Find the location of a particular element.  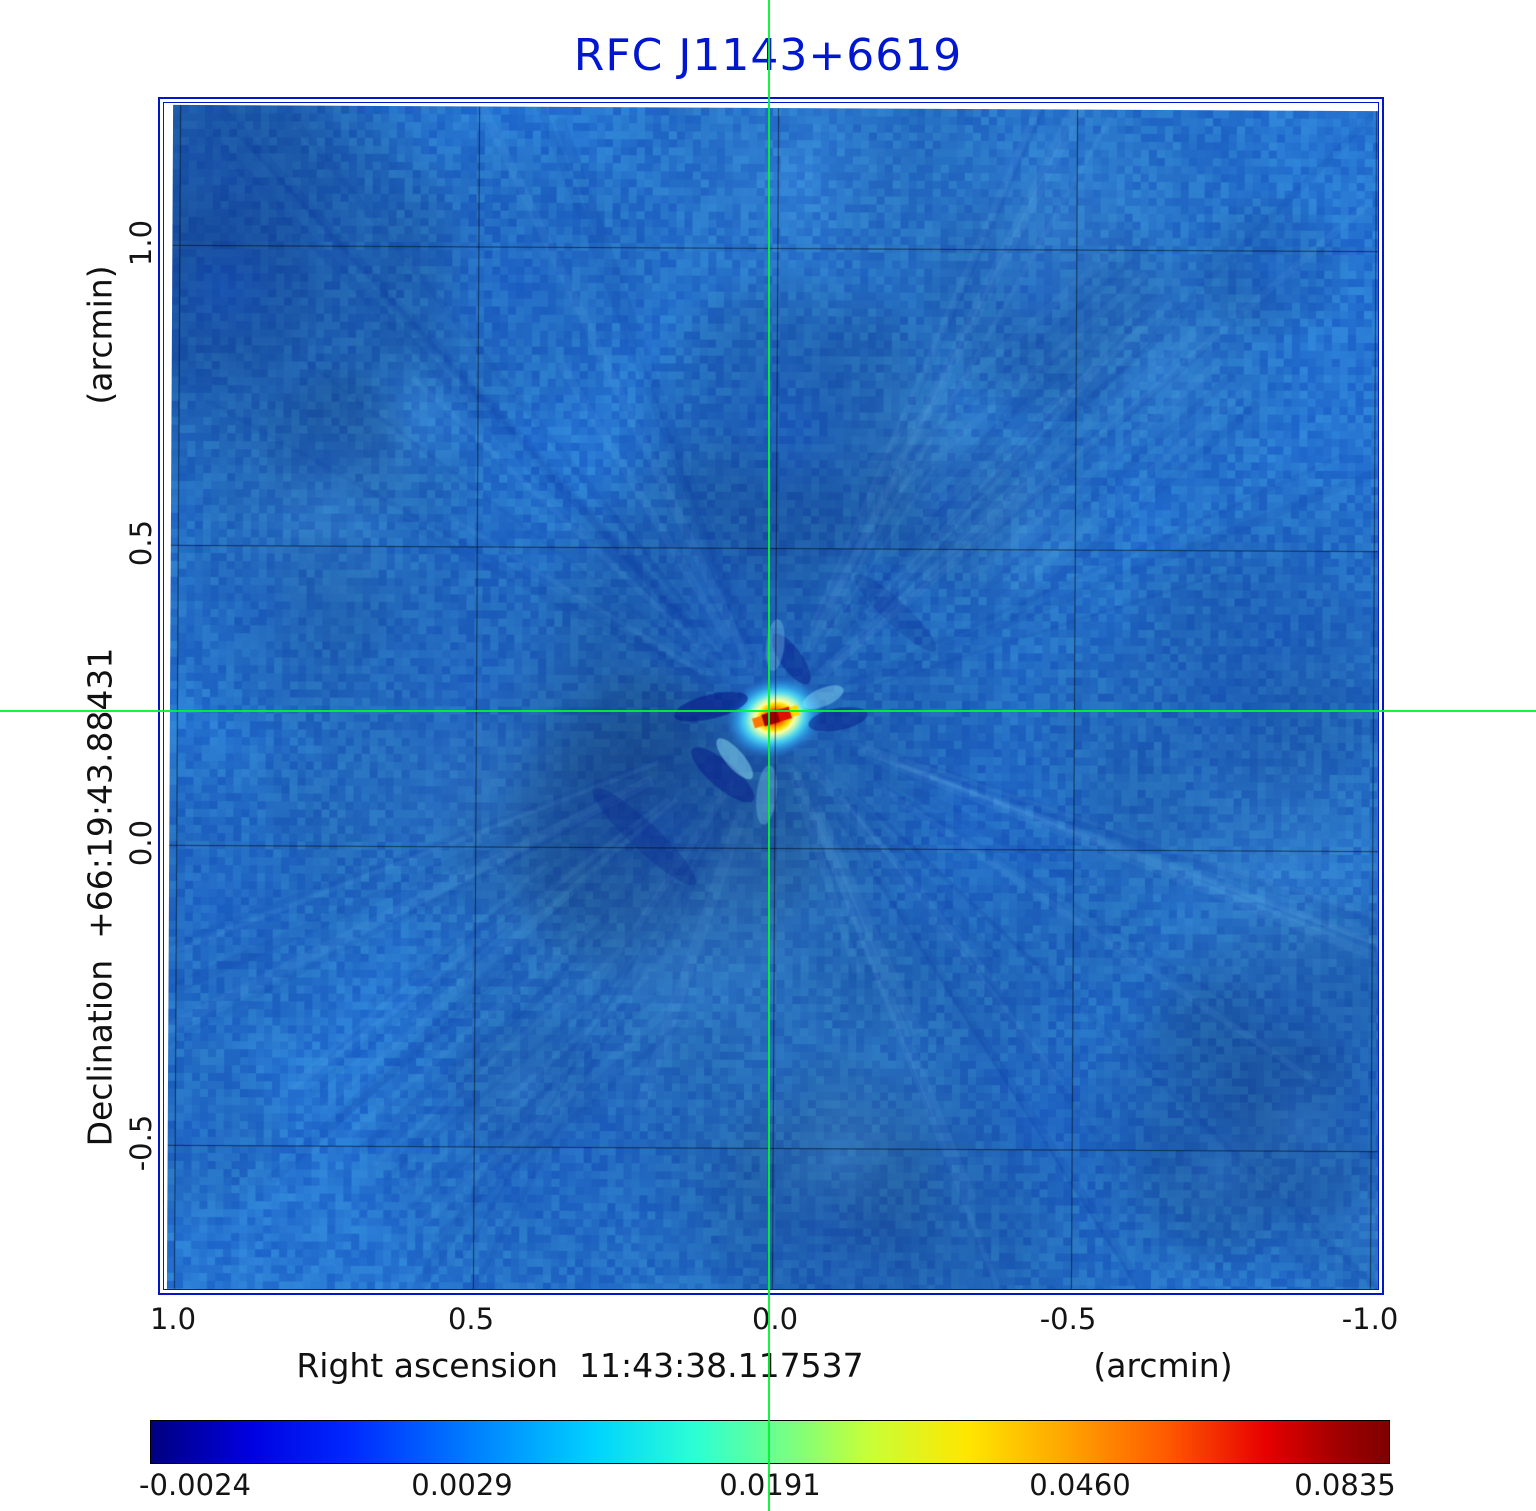

colorbar-tick-label: 0.0029 is located at coordinates (462, 1485).